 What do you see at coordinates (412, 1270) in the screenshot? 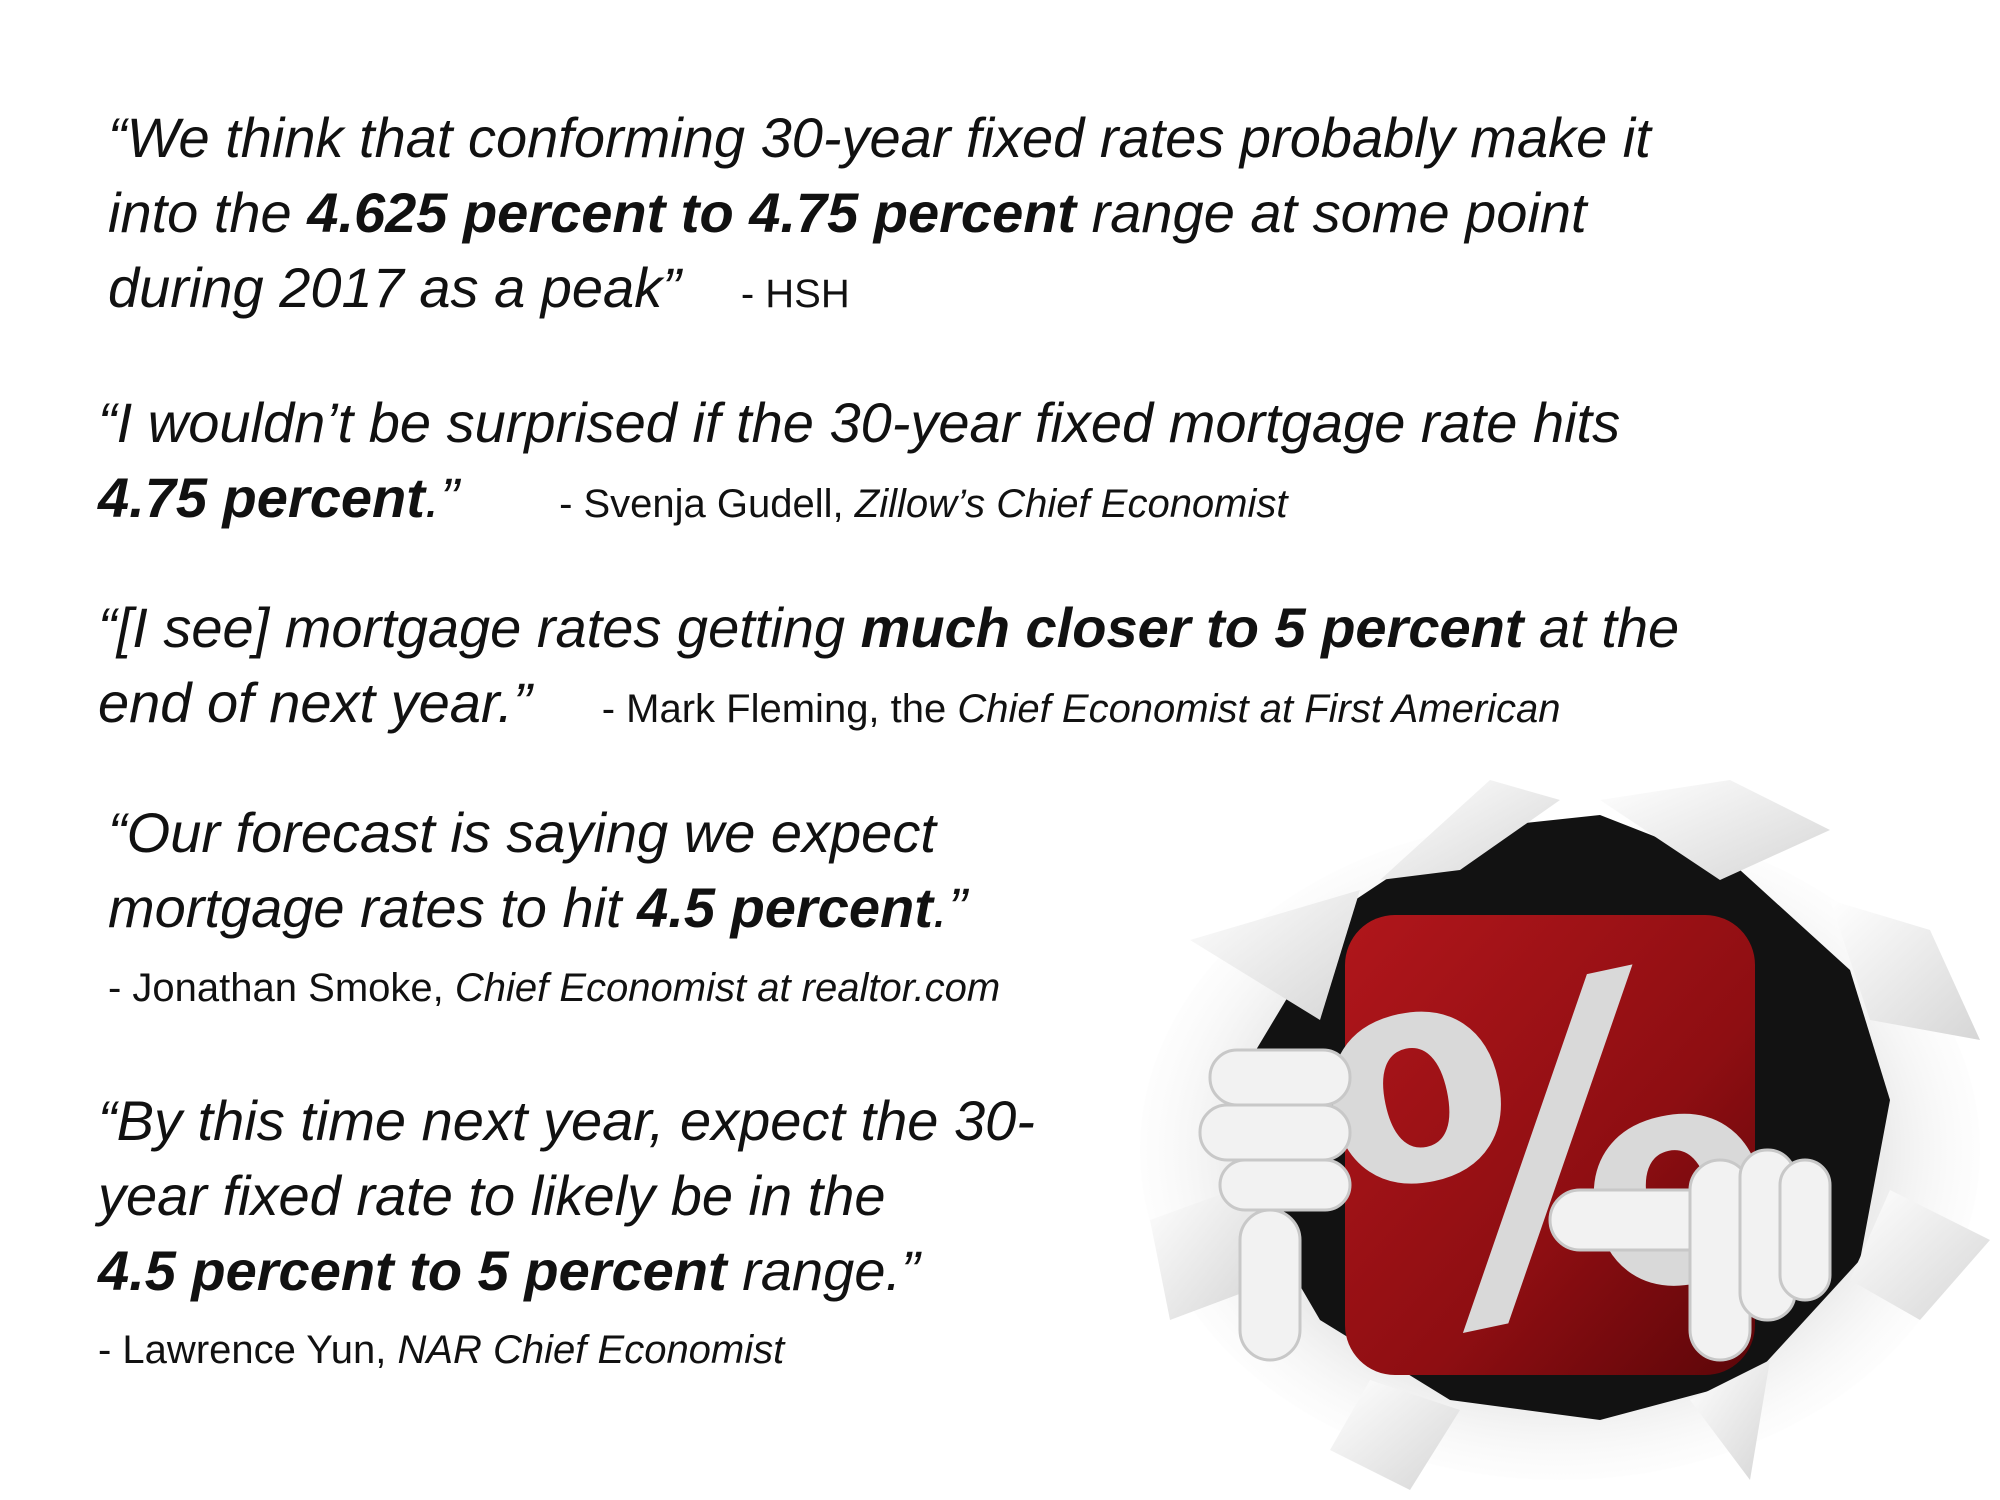
I see `quote-emphasis: 4.5 percent to 5 percent` at bounding box center [412, 1270].